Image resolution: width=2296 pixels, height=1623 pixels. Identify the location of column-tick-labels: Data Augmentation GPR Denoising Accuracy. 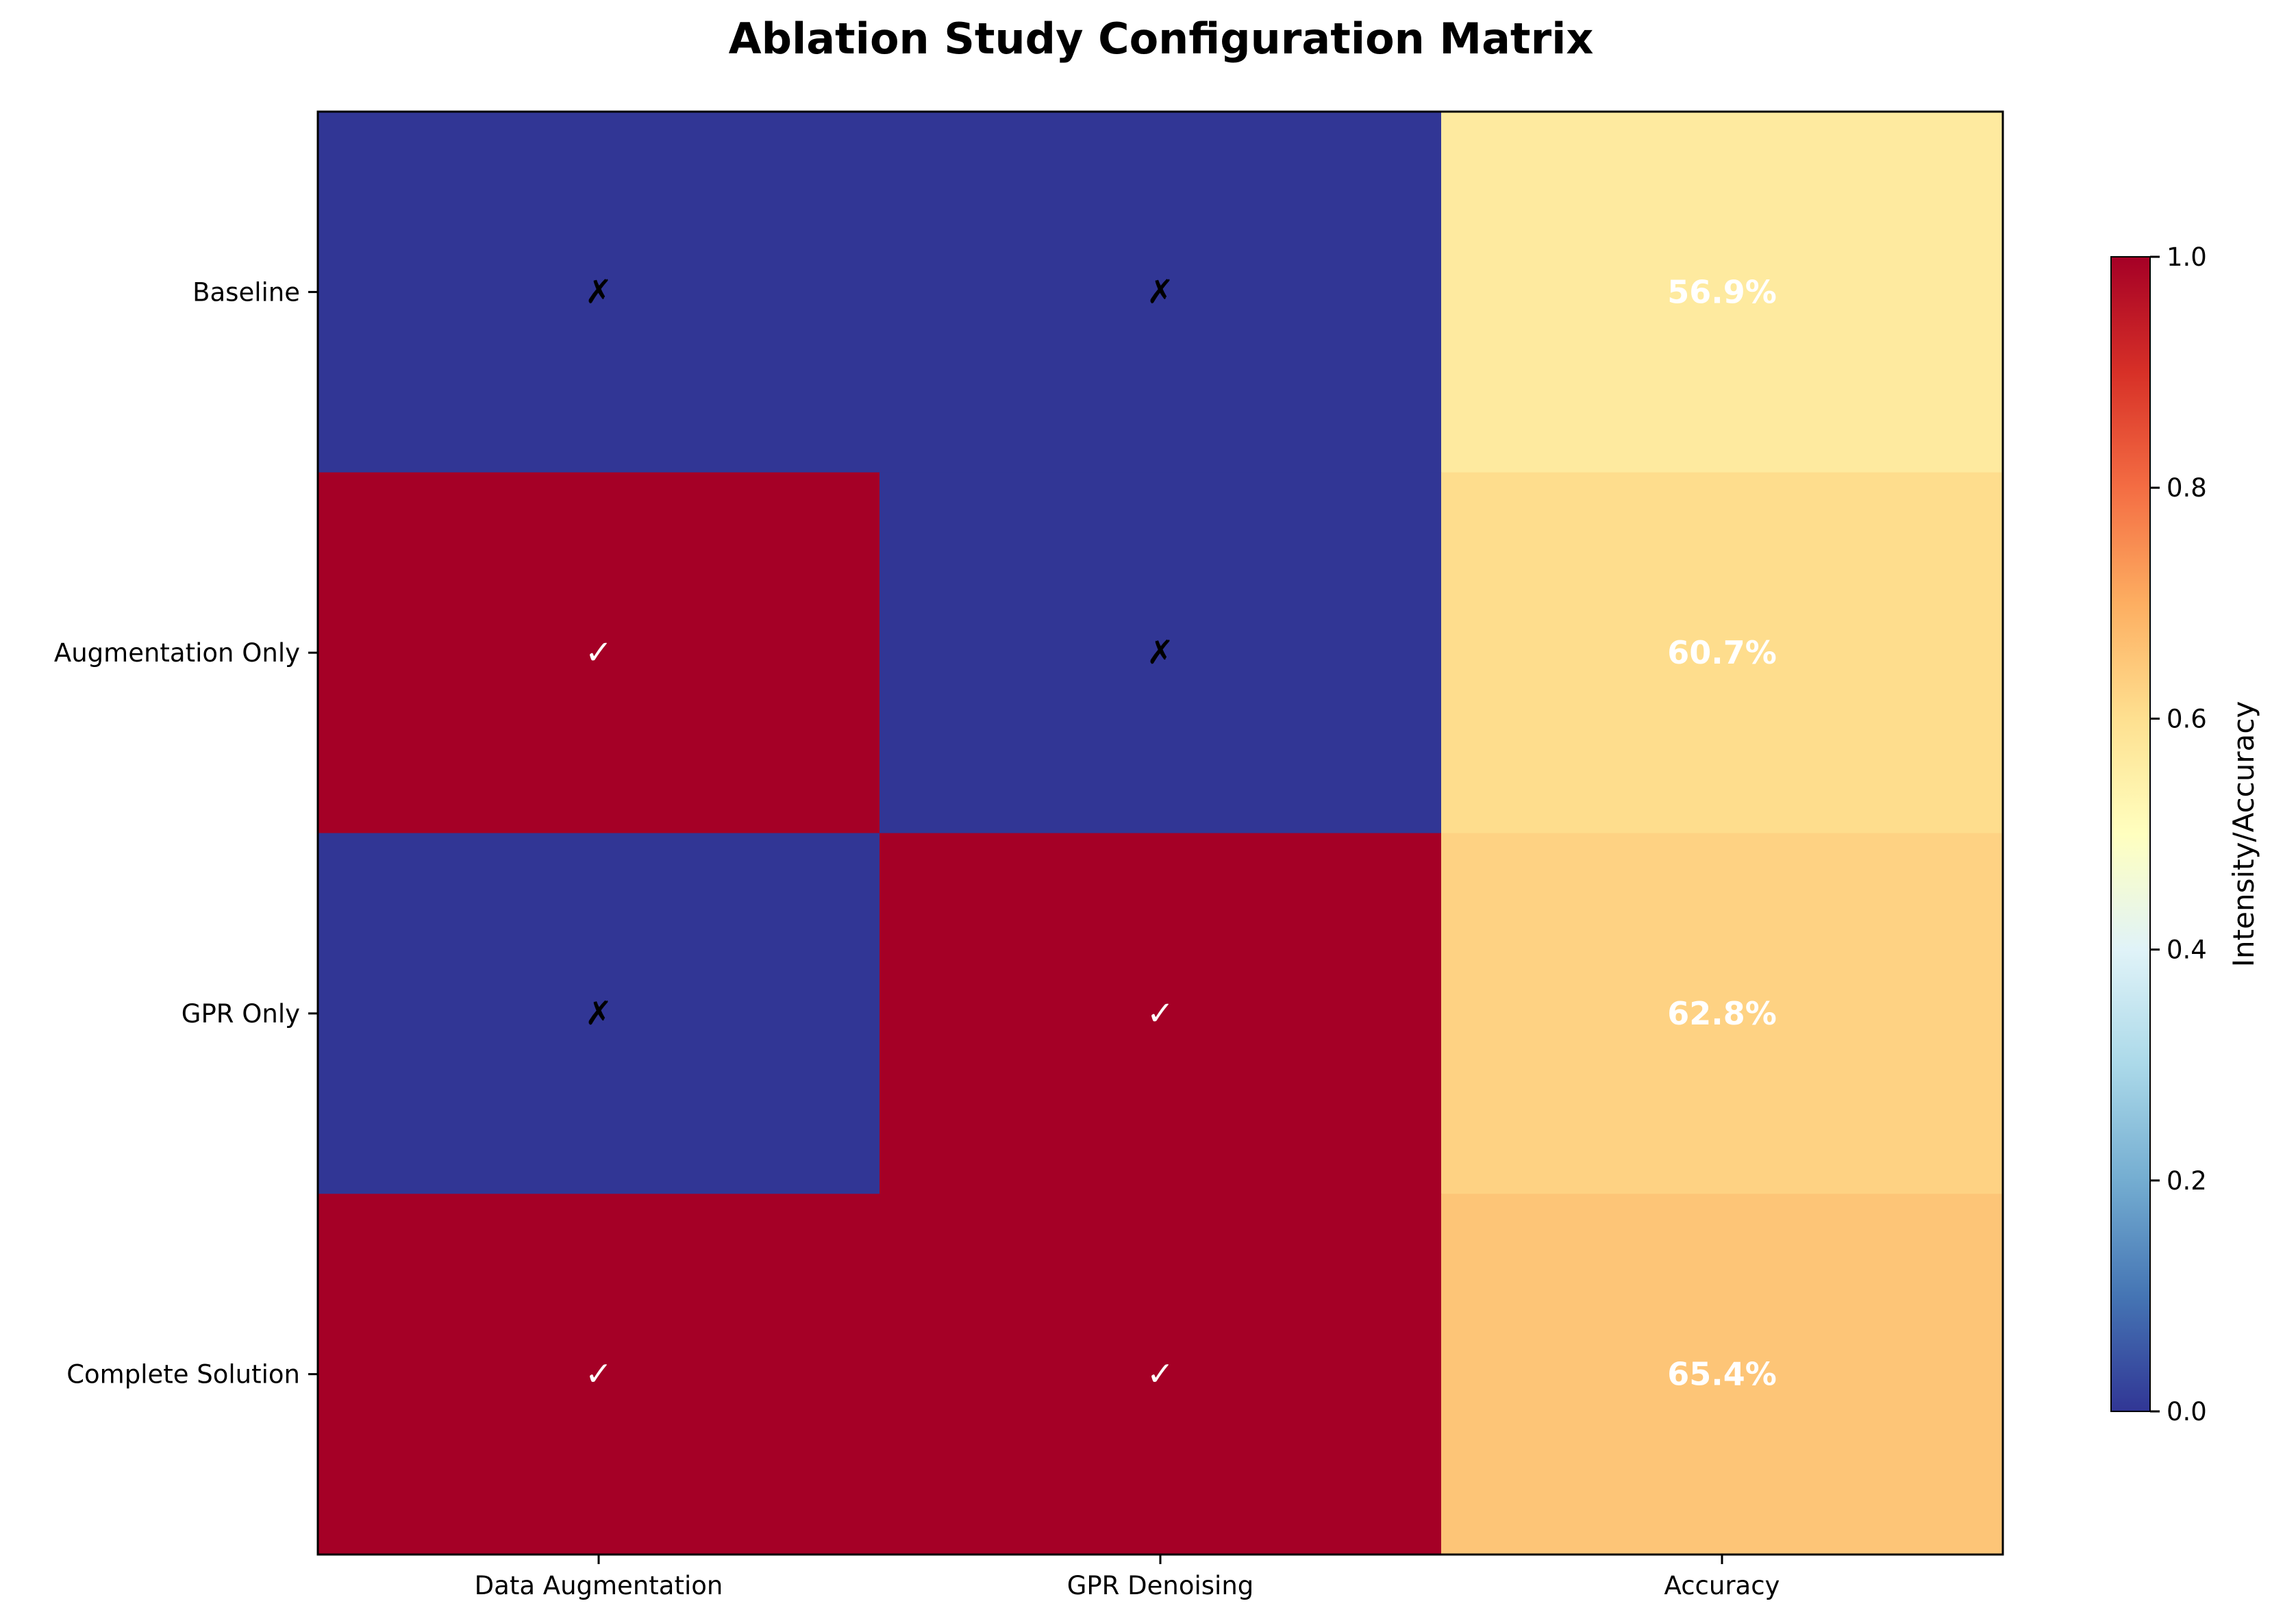
(1127, 1578).